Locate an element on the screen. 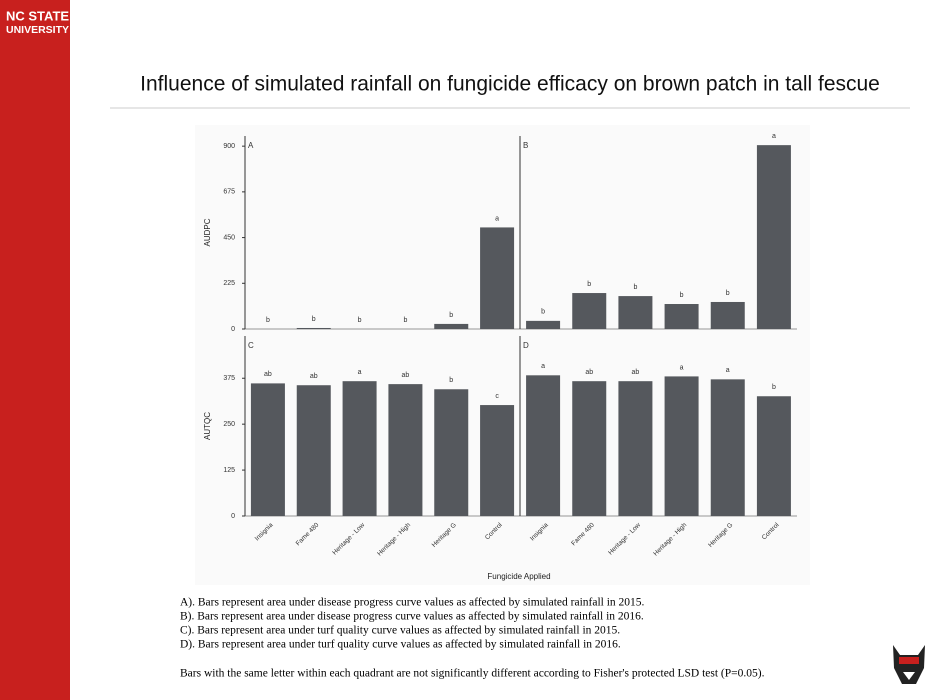 Image resolution: width=934 pixels, height=700 pixels. y-axis-title: AUDPC is located at coordinates (207, 232).